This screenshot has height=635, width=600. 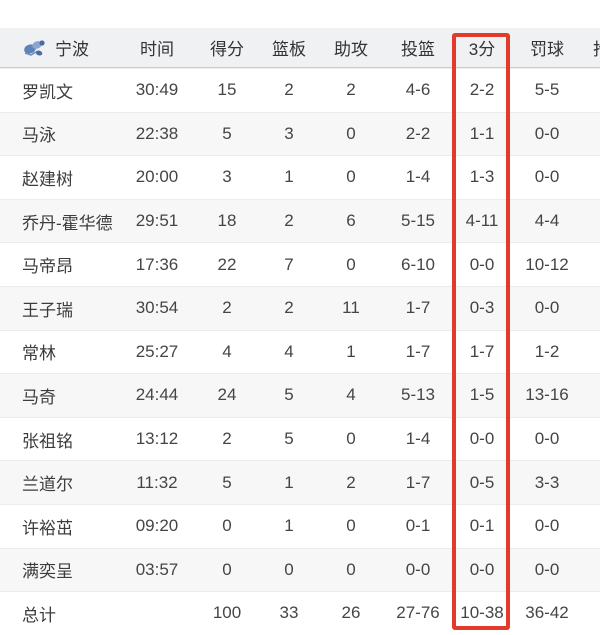 What do you see at coordinates (300, 569) in the screenshot?
I see `table-row: 满奕呈 03:57 0 0 0 0-0 0-0 0-0` at bounding box center [300, 569].